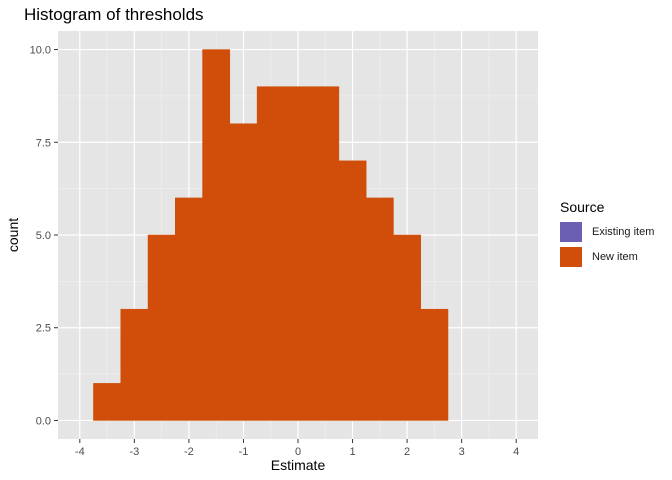 Image resolution: width=672 pixels, height=480 pixels. What do you see at coordinates (134, 452) in the screenshot?
I see `x-tick-label: -3` at bounding box center [134, 452].